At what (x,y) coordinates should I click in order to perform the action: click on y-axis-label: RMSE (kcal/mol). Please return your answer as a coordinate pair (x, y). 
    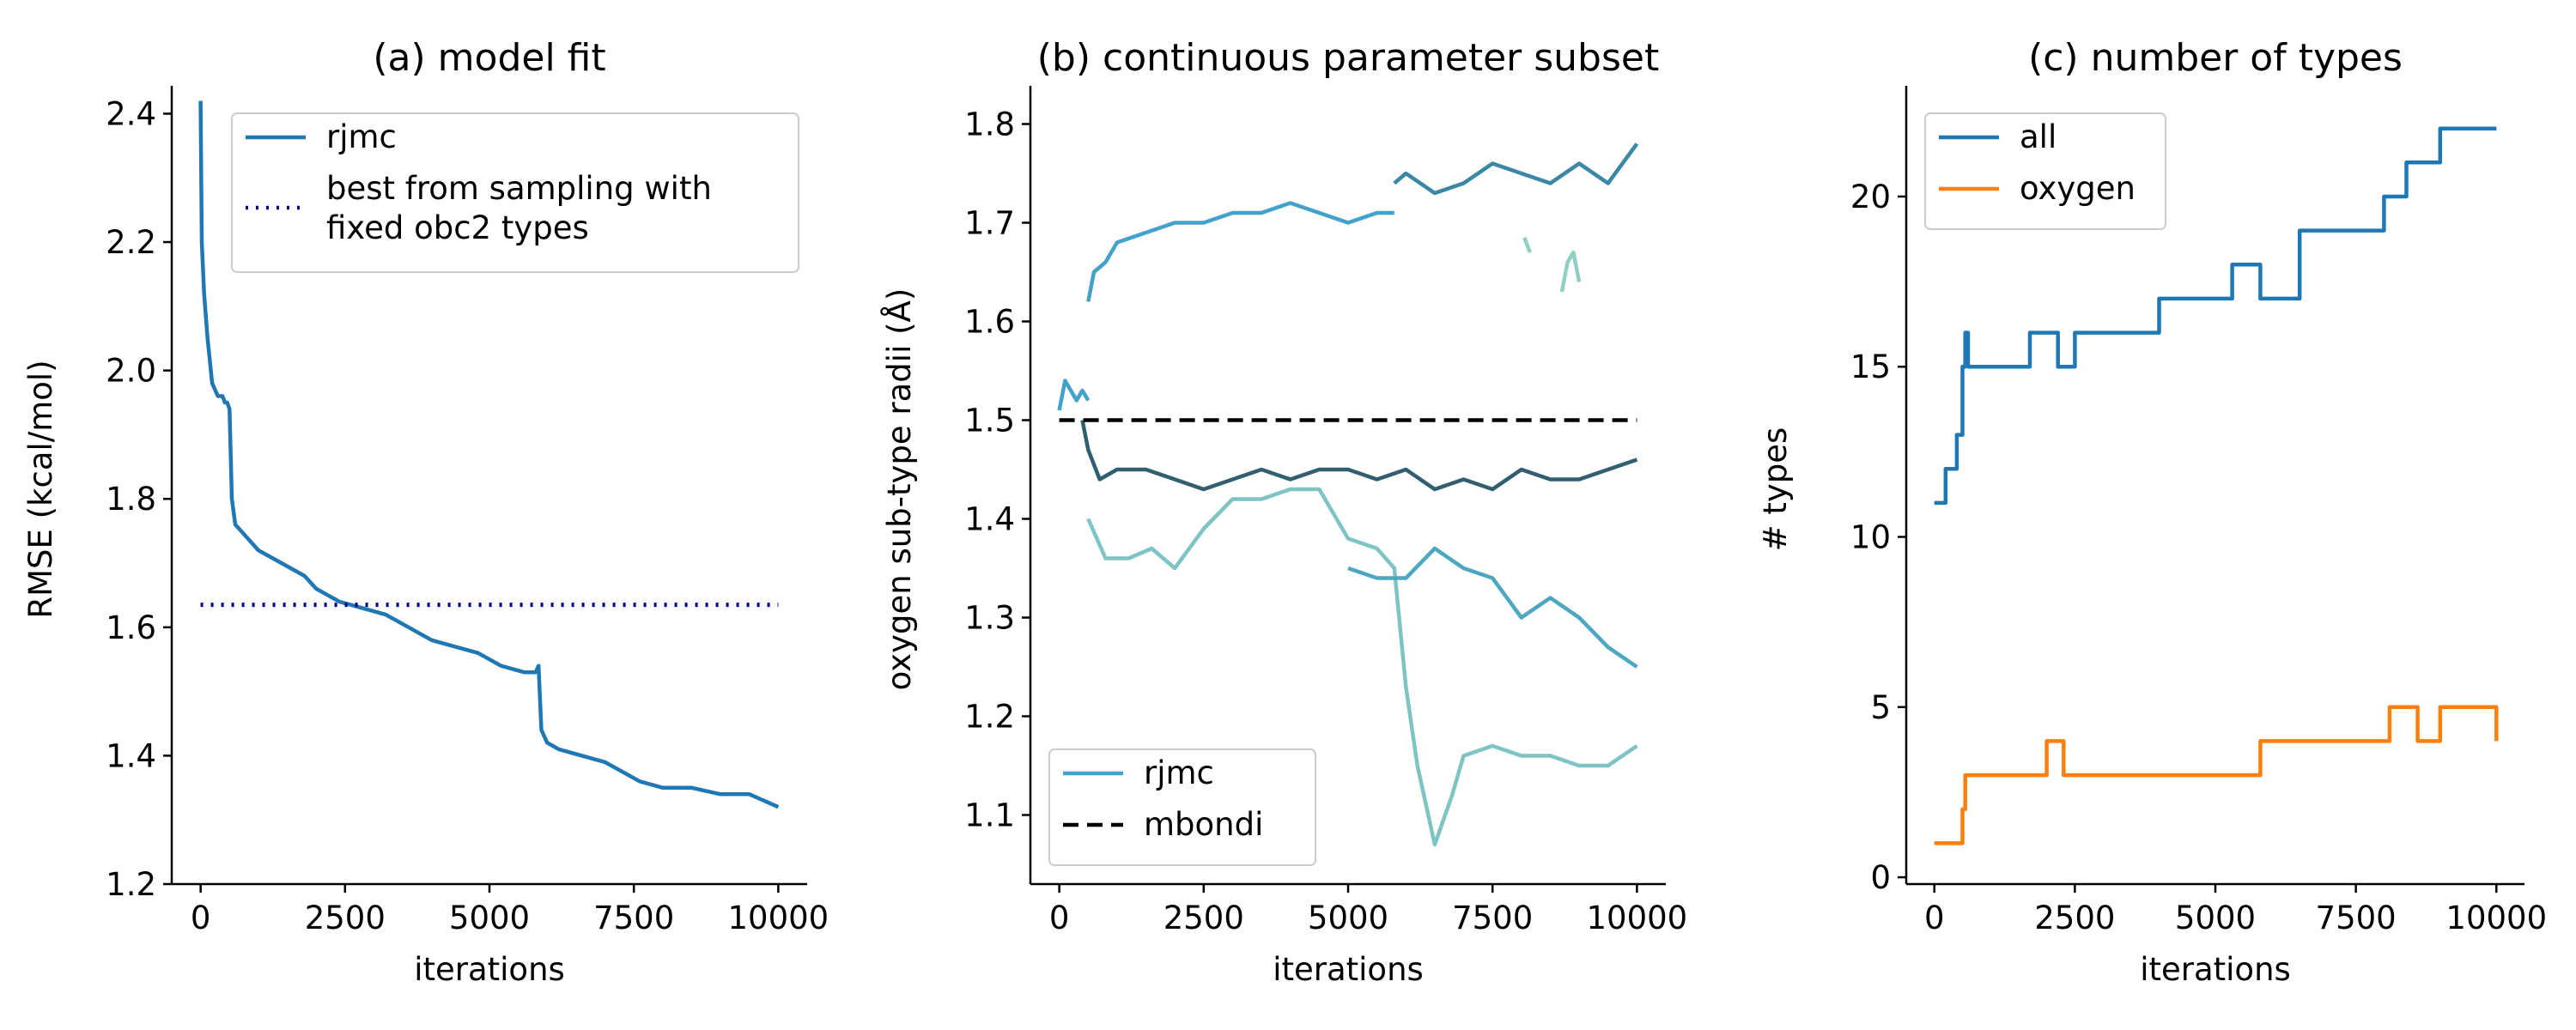
    Looking at the image, I should click on (40, 489).